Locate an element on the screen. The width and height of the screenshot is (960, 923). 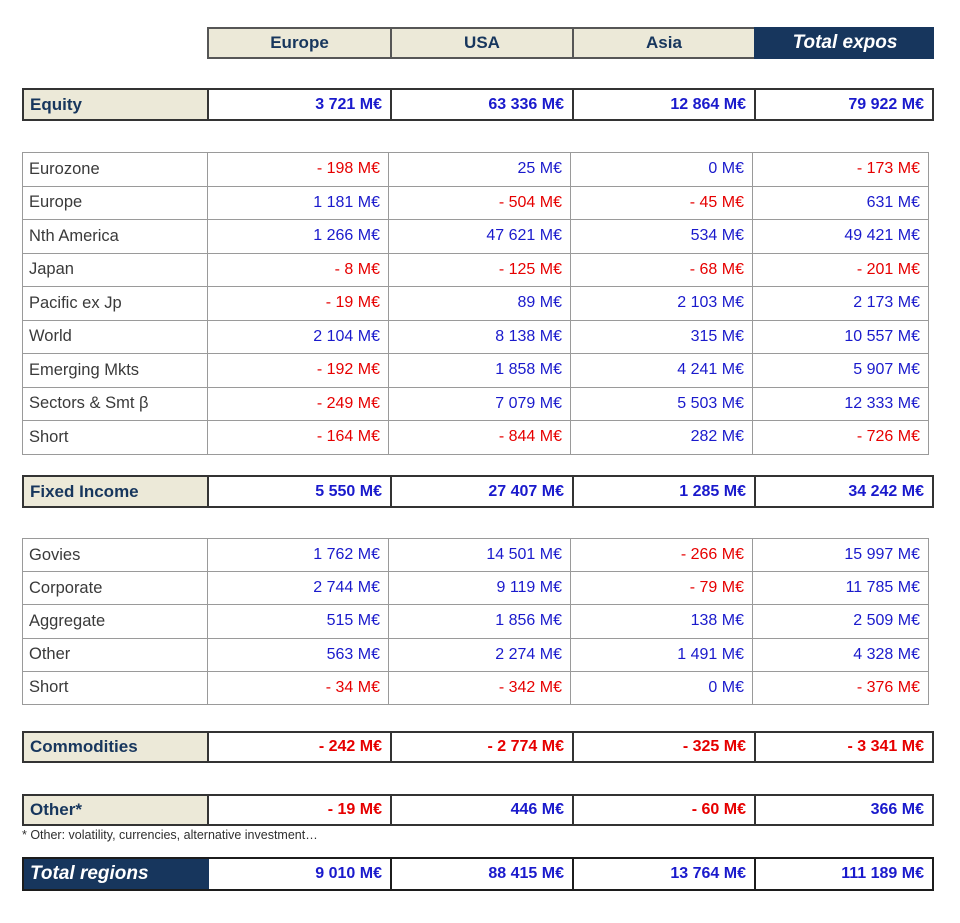
value-cell: 47 621 M€ is located at coordinates (479, 236).